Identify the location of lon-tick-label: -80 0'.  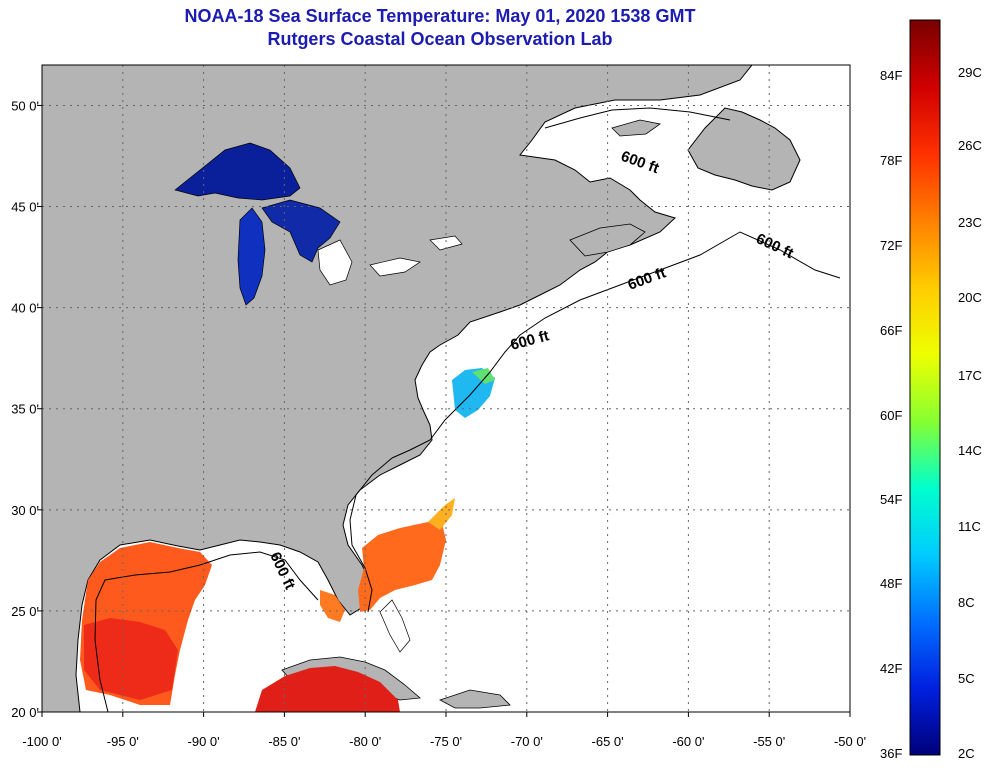
(365, 741).